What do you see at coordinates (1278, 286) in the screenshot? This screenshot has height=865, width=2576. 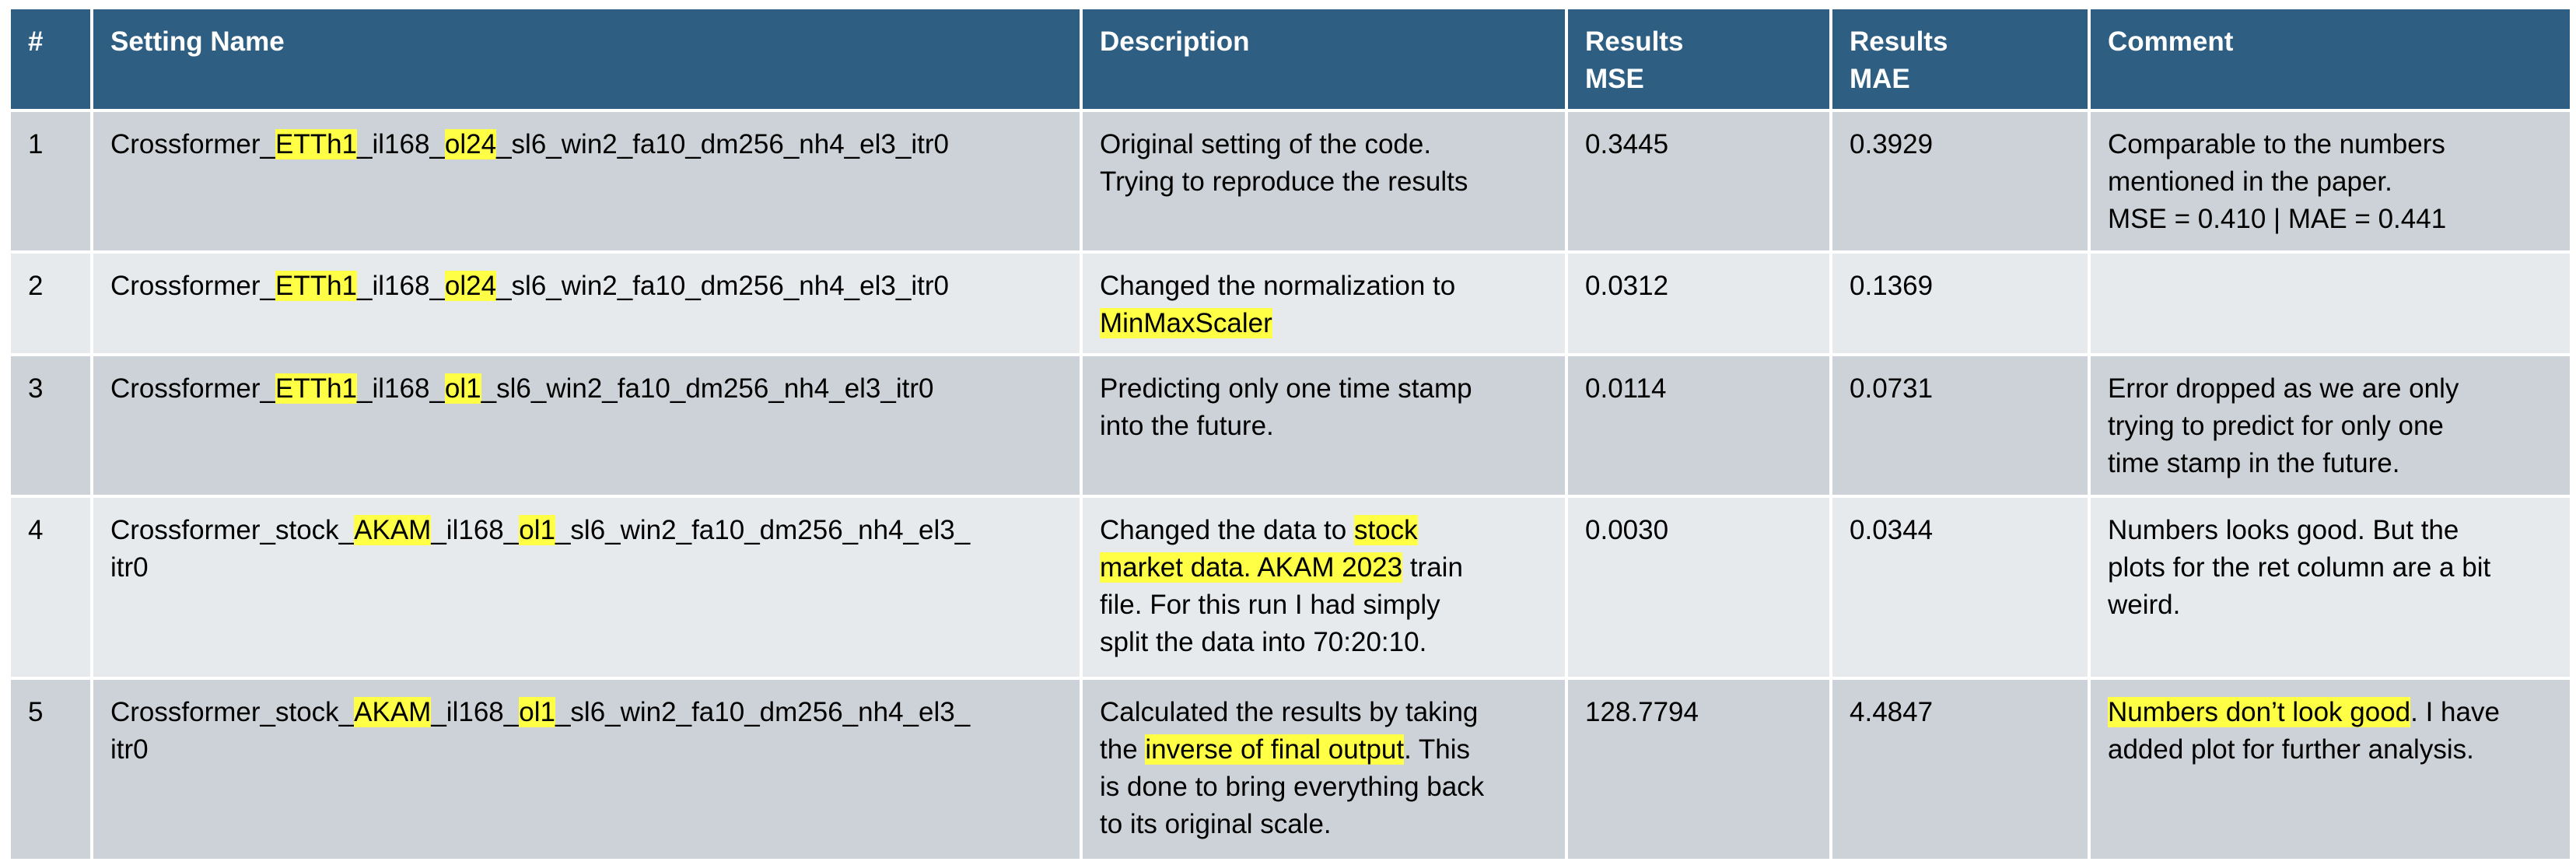 I see `description-line: Changed the normalization to` at bounding box center [1278, 286].